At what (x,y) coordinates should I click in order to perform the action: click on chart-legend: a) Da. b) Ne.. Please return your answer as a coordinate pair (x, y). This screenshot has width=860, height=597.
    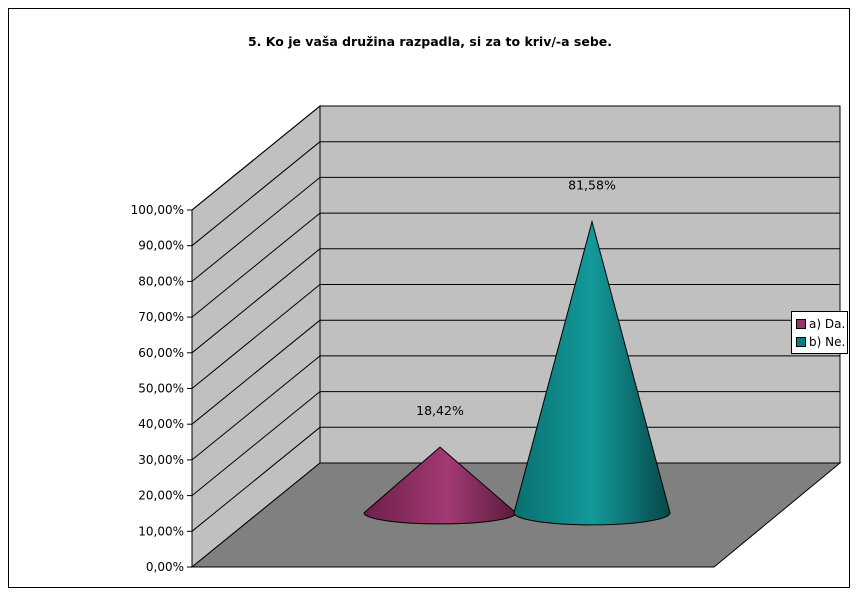
    Looking at the image, I should click on (819, 332).